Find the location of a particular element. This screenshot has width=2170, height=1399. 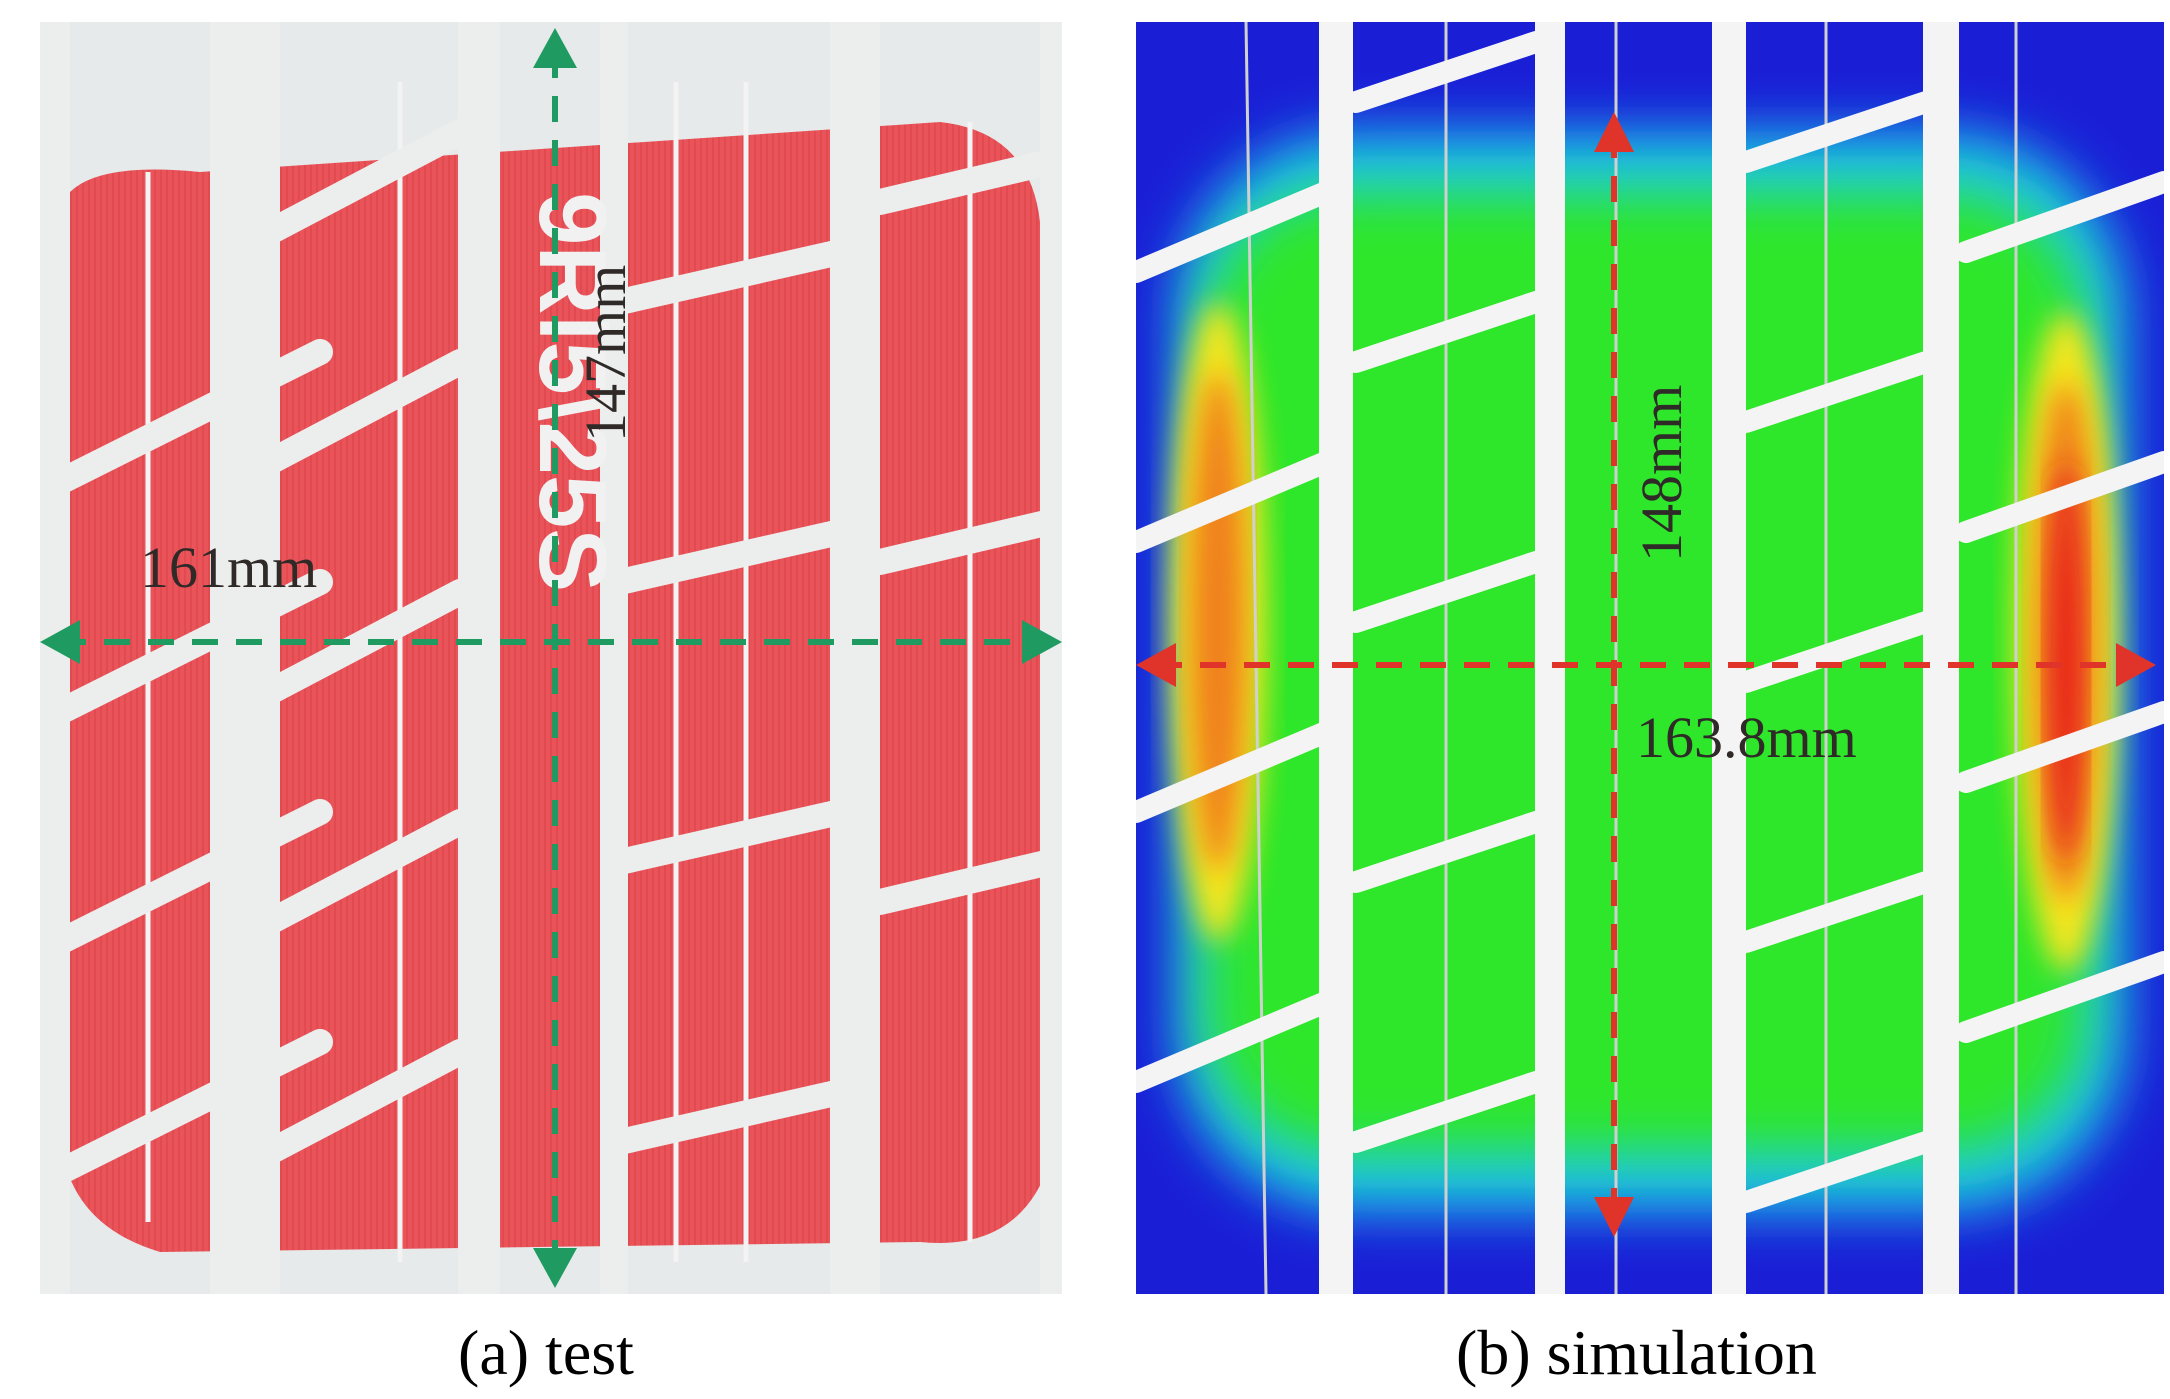

caption-simulation: (b) simulation is located at coordinates (1636, 1352).